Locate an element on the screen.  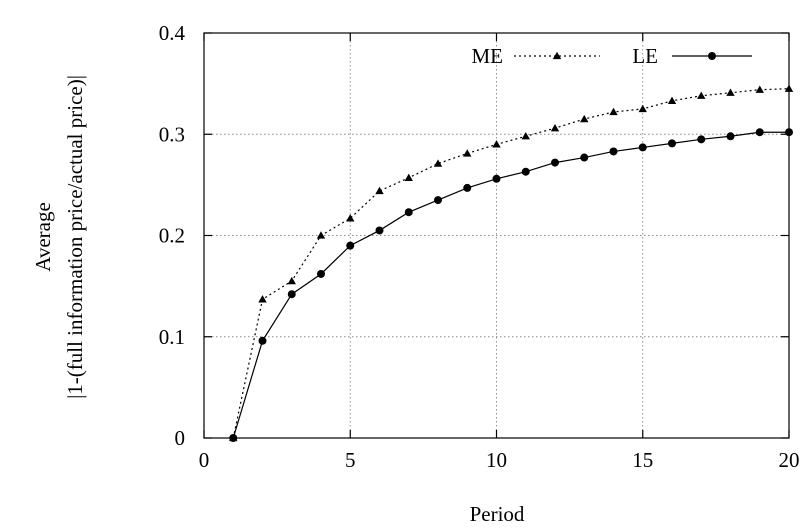
y-tick-label: 0.2 is located at coordinates (172, 236).